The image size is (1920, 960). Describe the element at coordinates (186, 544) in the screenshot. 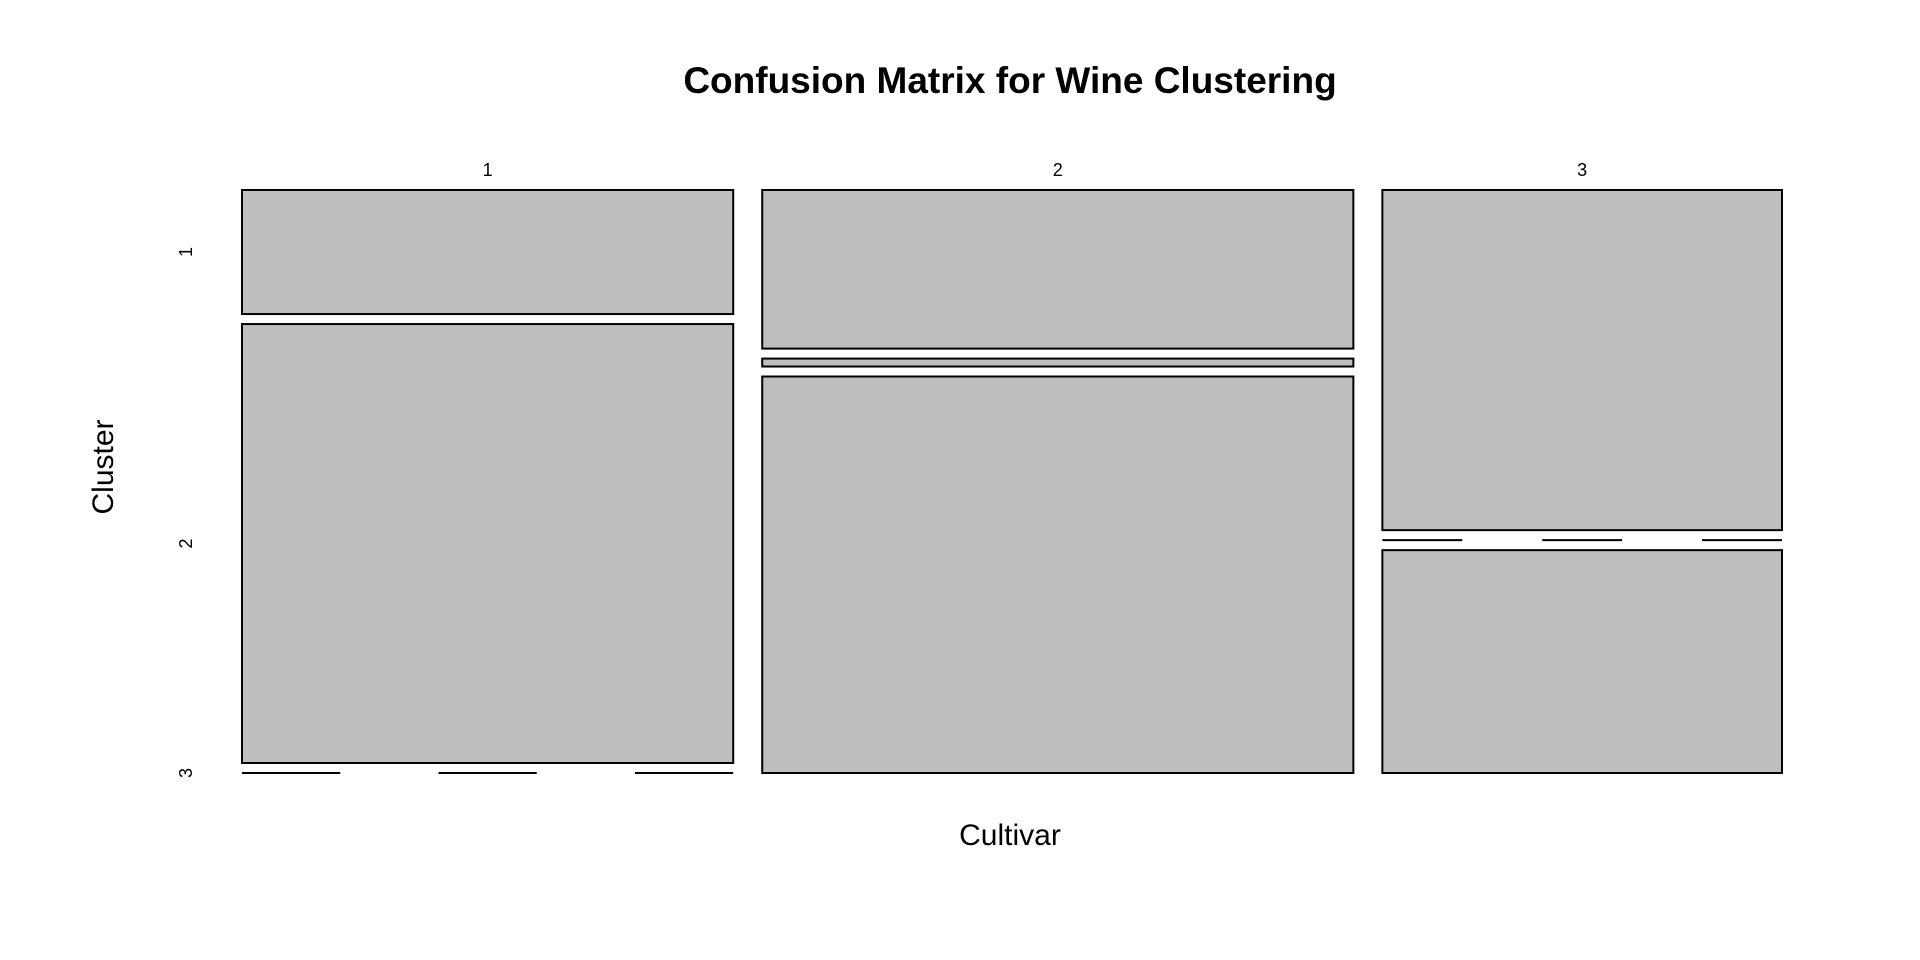

I see `y-tick-label-2: 2` at that location.